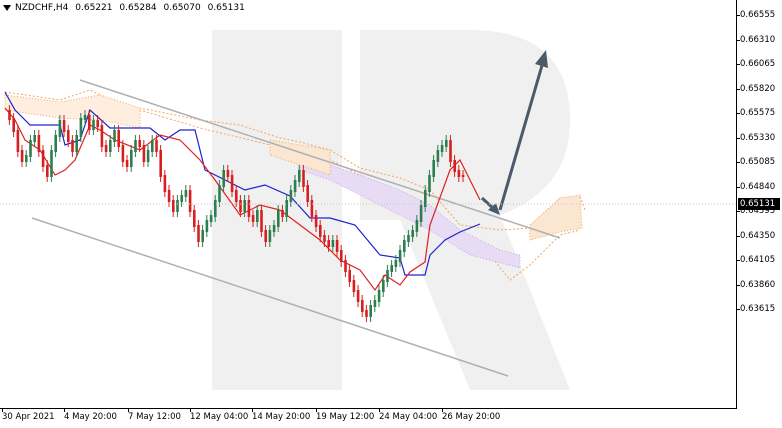  I want to click on symbol-label: NZDCHF,H4, so click(42, 8).